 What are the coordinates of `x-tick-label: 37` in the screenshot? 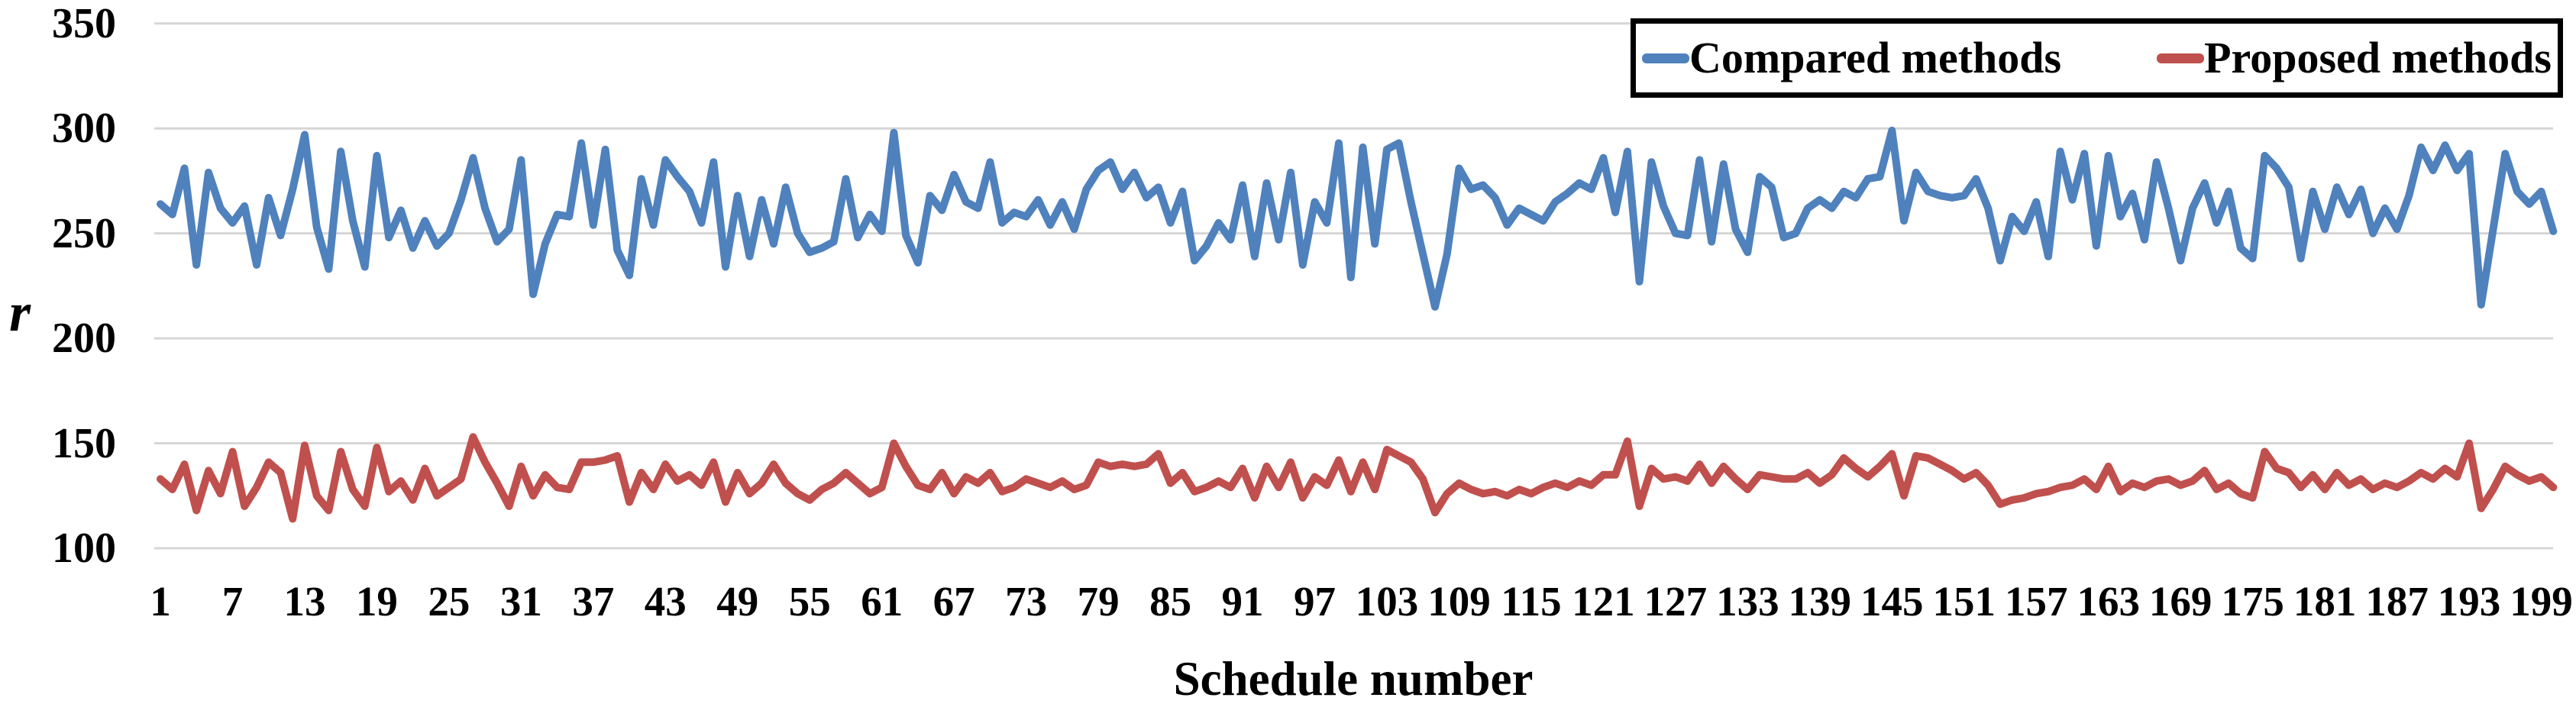 It's located at (593, 601).